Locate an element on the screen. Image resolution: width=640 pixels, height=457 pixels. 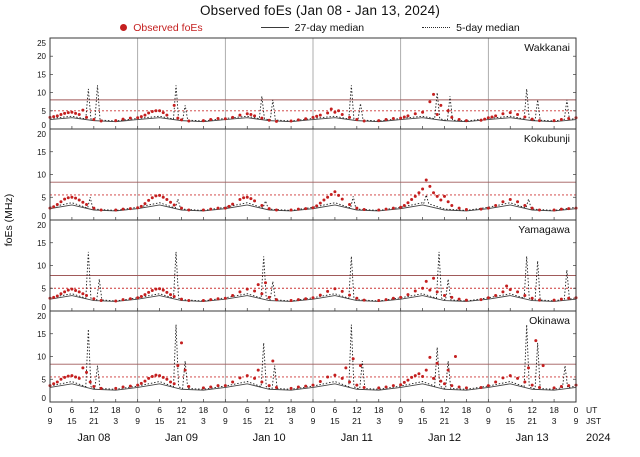
station-label: Yamagawa is located at coordinates (544, 230).